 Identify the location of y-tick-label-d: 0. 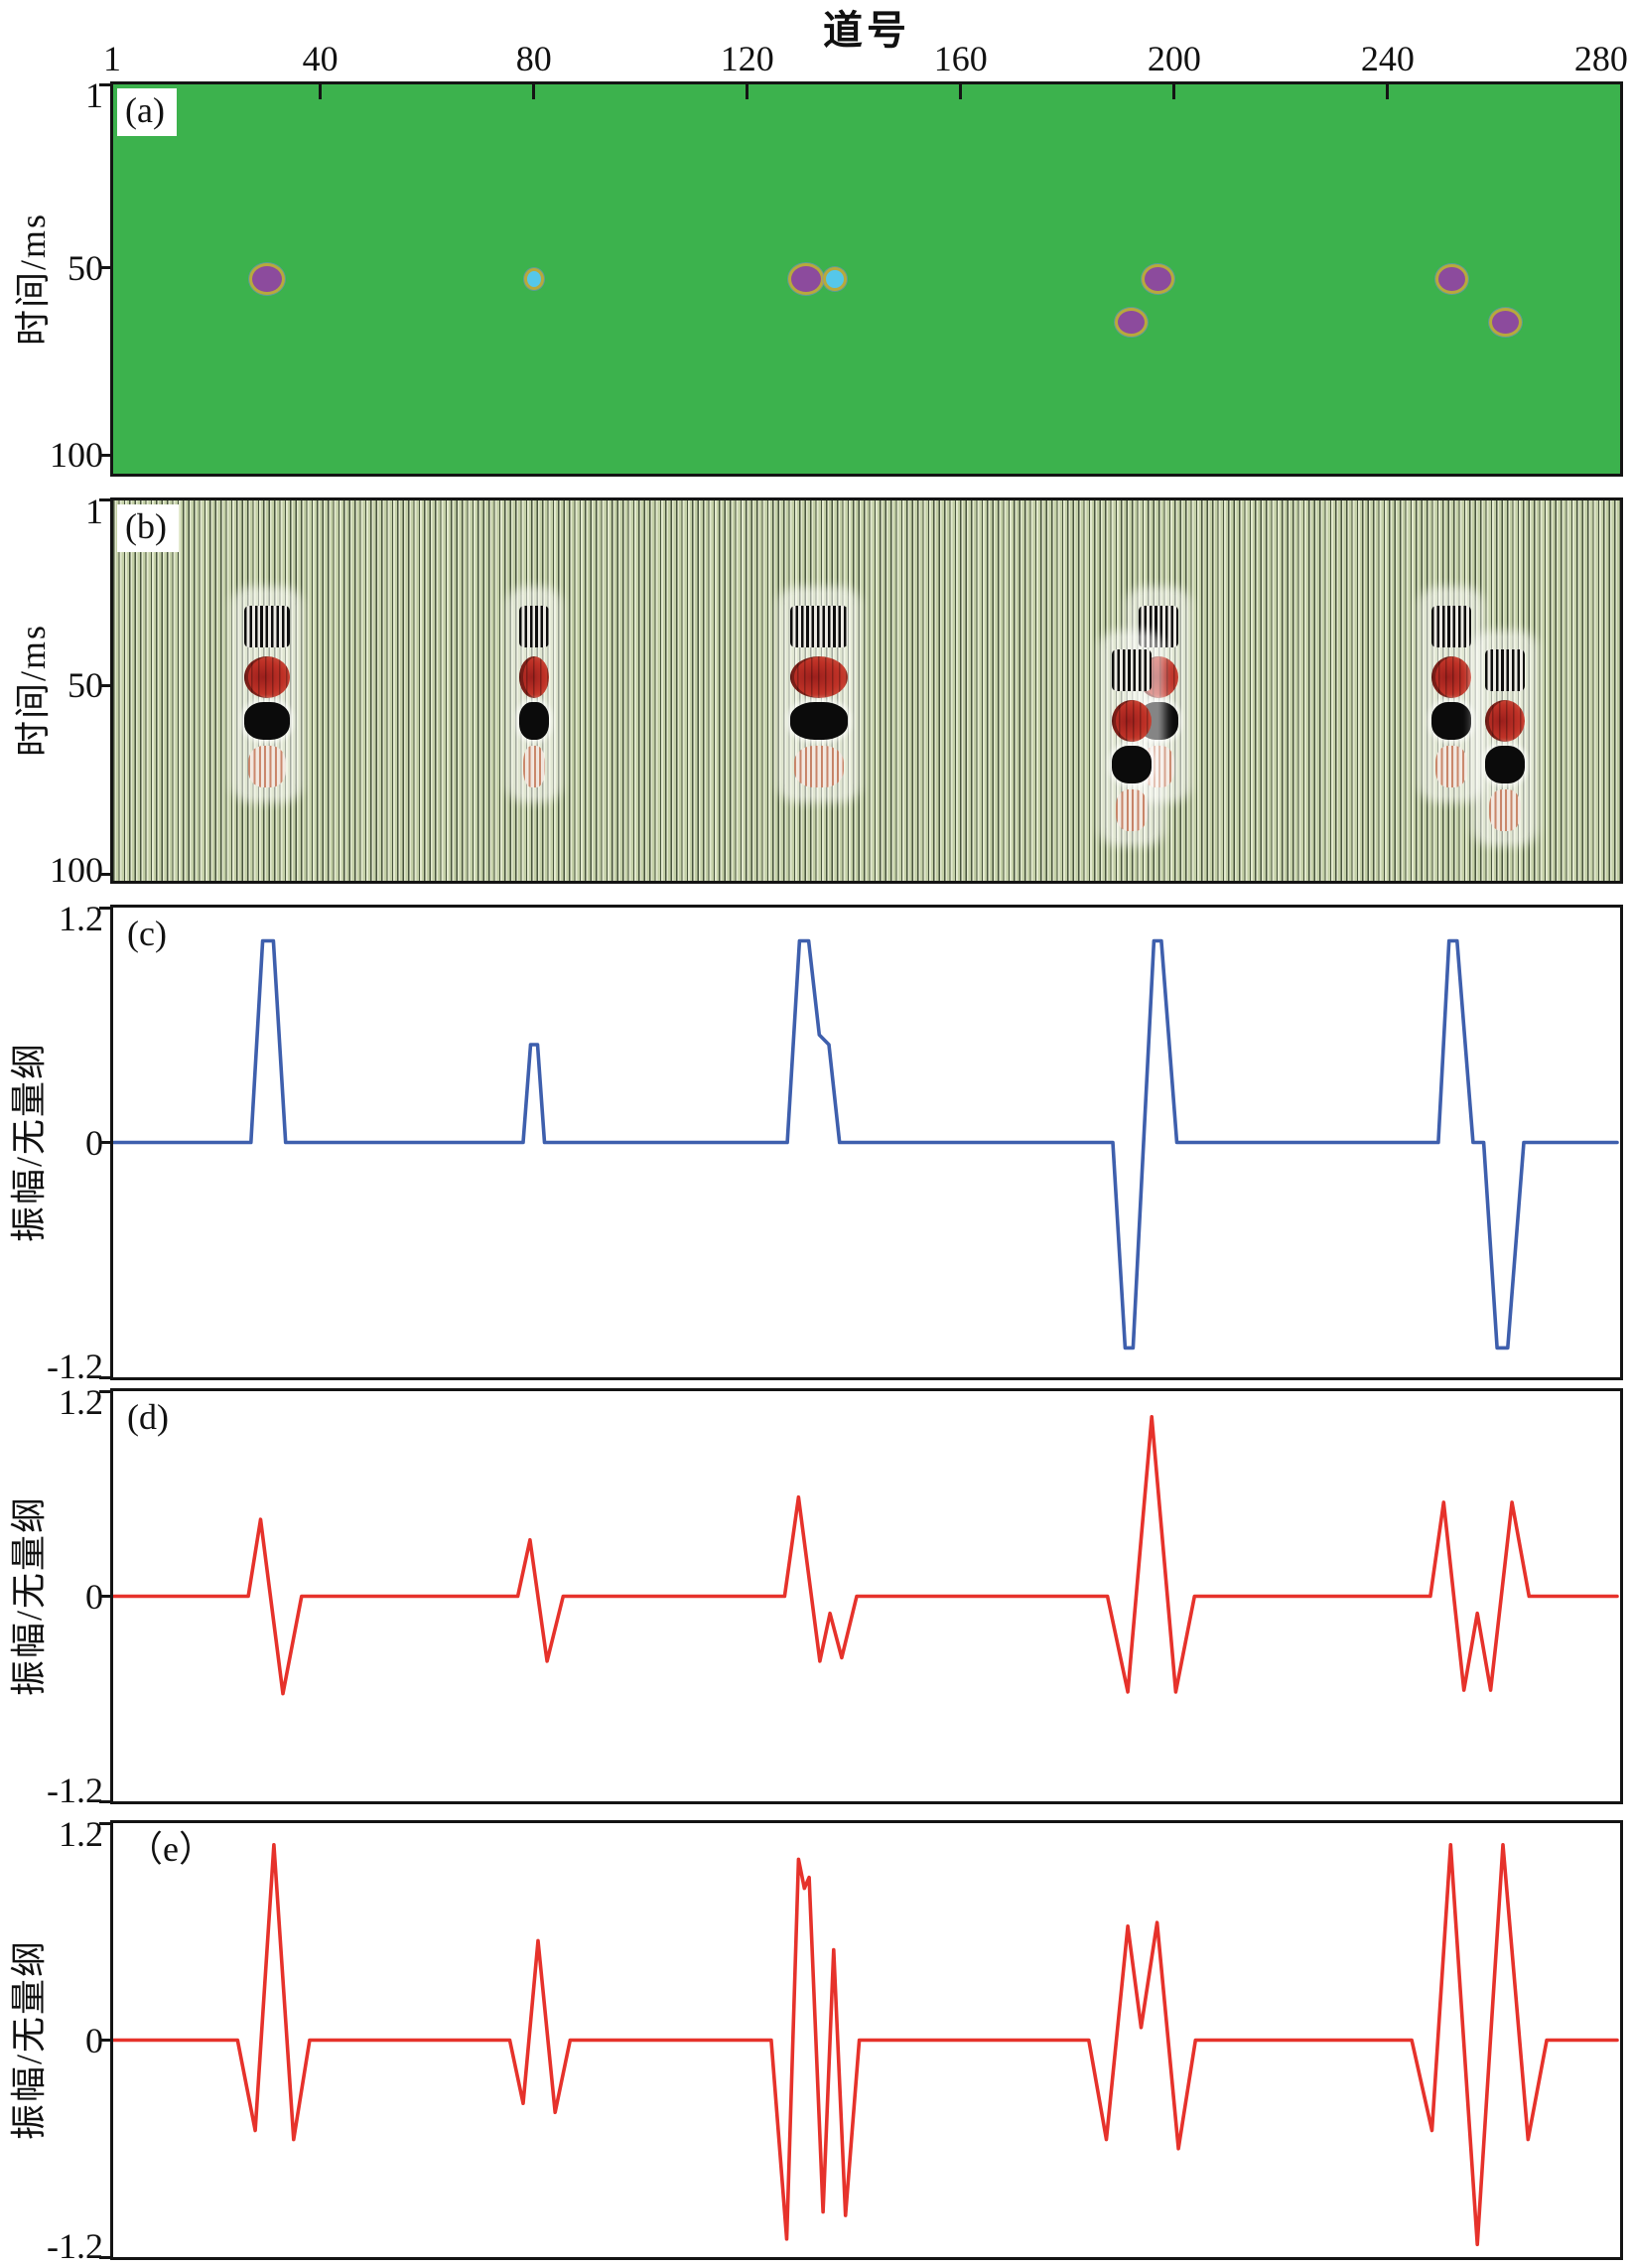
(94, 1596).